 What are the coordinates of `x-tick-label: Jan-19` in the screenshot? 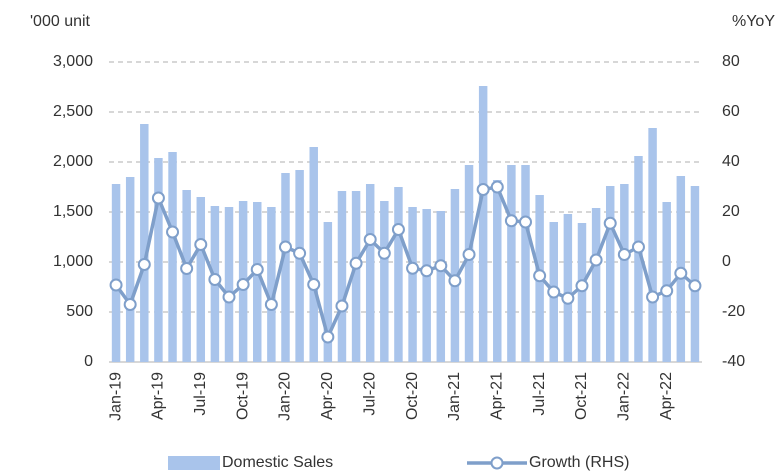 It's located at (115, 396).